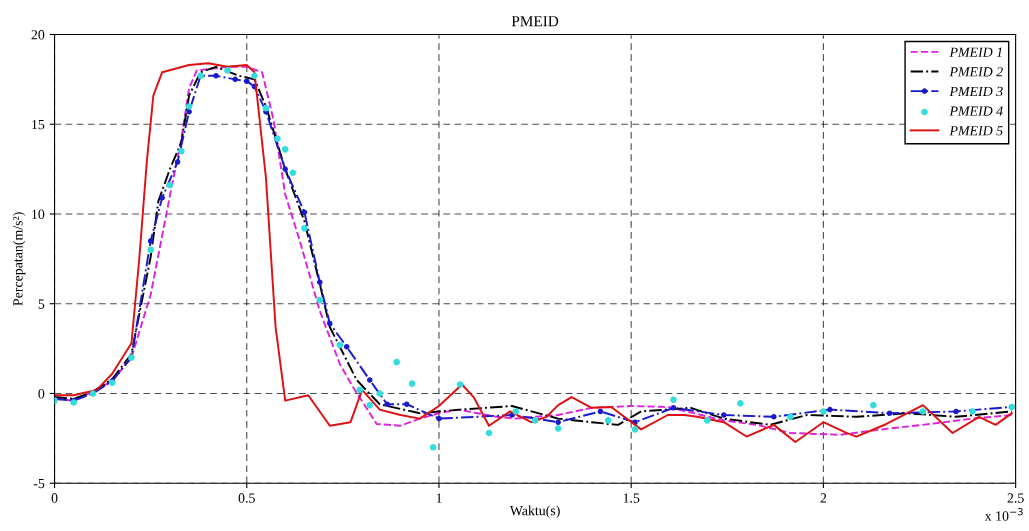 The image size is (1029, 531). What do you see at coordinates (246, 498) in the screenshot?
I see `x-tick-label: 0.5` at bounding box center [246, 498].